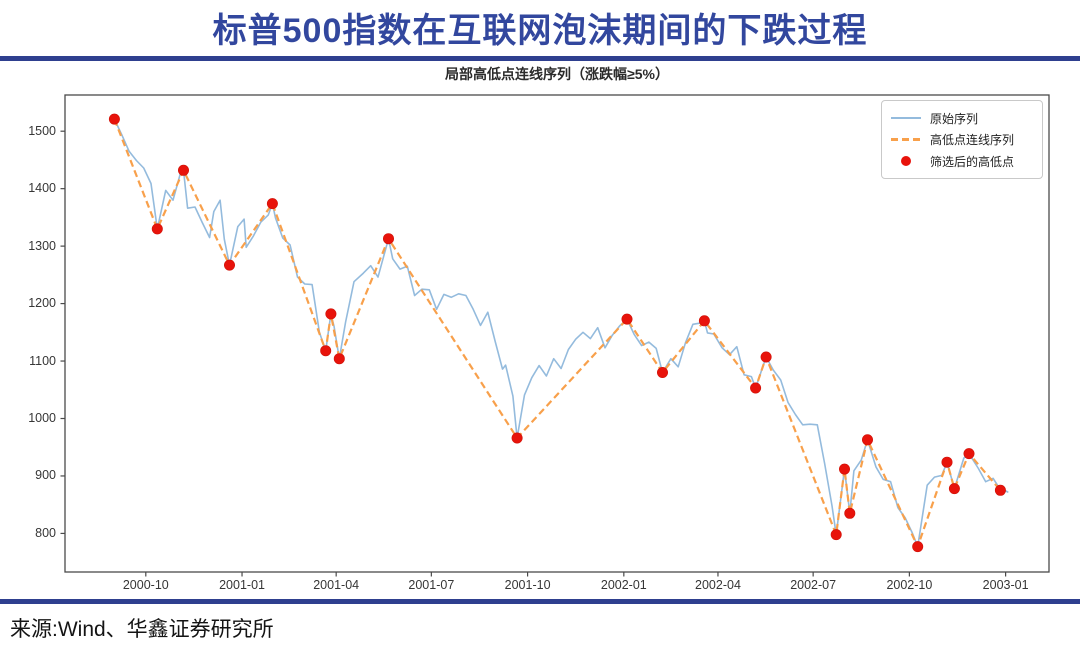  I want to click on page-title: 标普500指数在互联网泡沫期间的下跌过程, so click(540, 31).